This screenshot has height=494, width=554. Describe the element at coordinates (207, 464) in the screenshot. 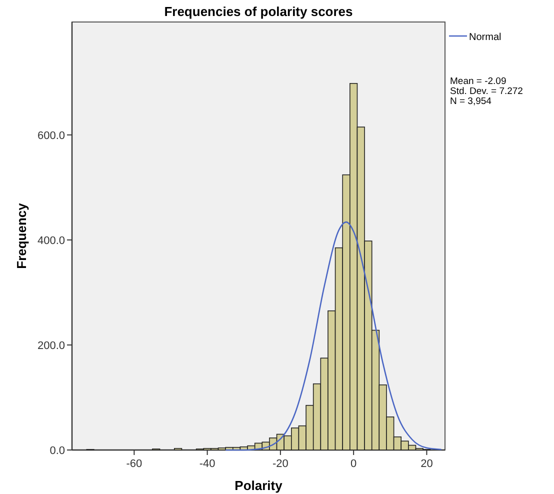

I see `x-tick-label: -40` at that location.